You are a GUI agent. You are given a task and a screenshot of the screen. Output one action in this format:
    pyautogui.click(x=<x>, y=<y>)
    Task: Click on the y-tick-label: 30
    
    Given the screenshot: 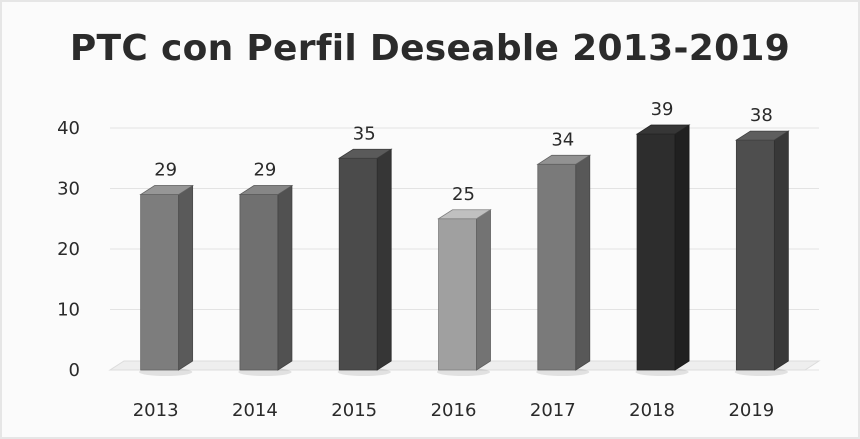 What is the action you would take?
    pyautogui.click(x=68, y=189)
    